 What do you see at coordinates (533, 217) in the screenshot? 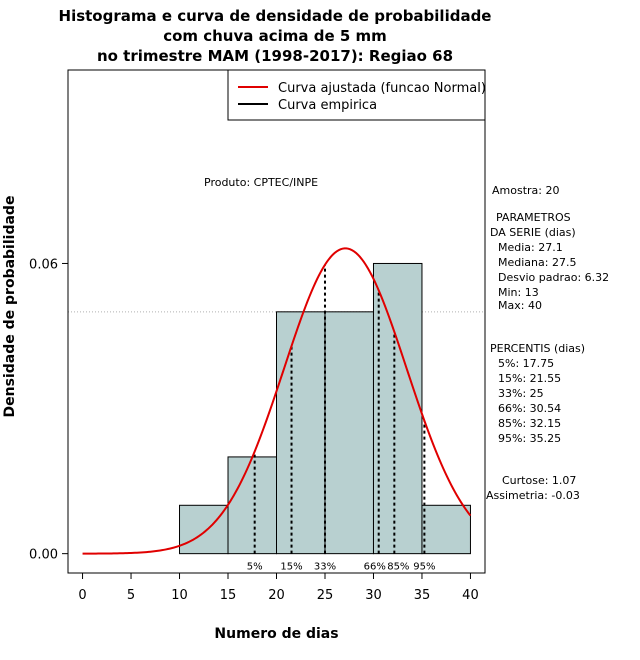
I see `side-text-line: PARAMETROS` at bounding box center [533, 217].